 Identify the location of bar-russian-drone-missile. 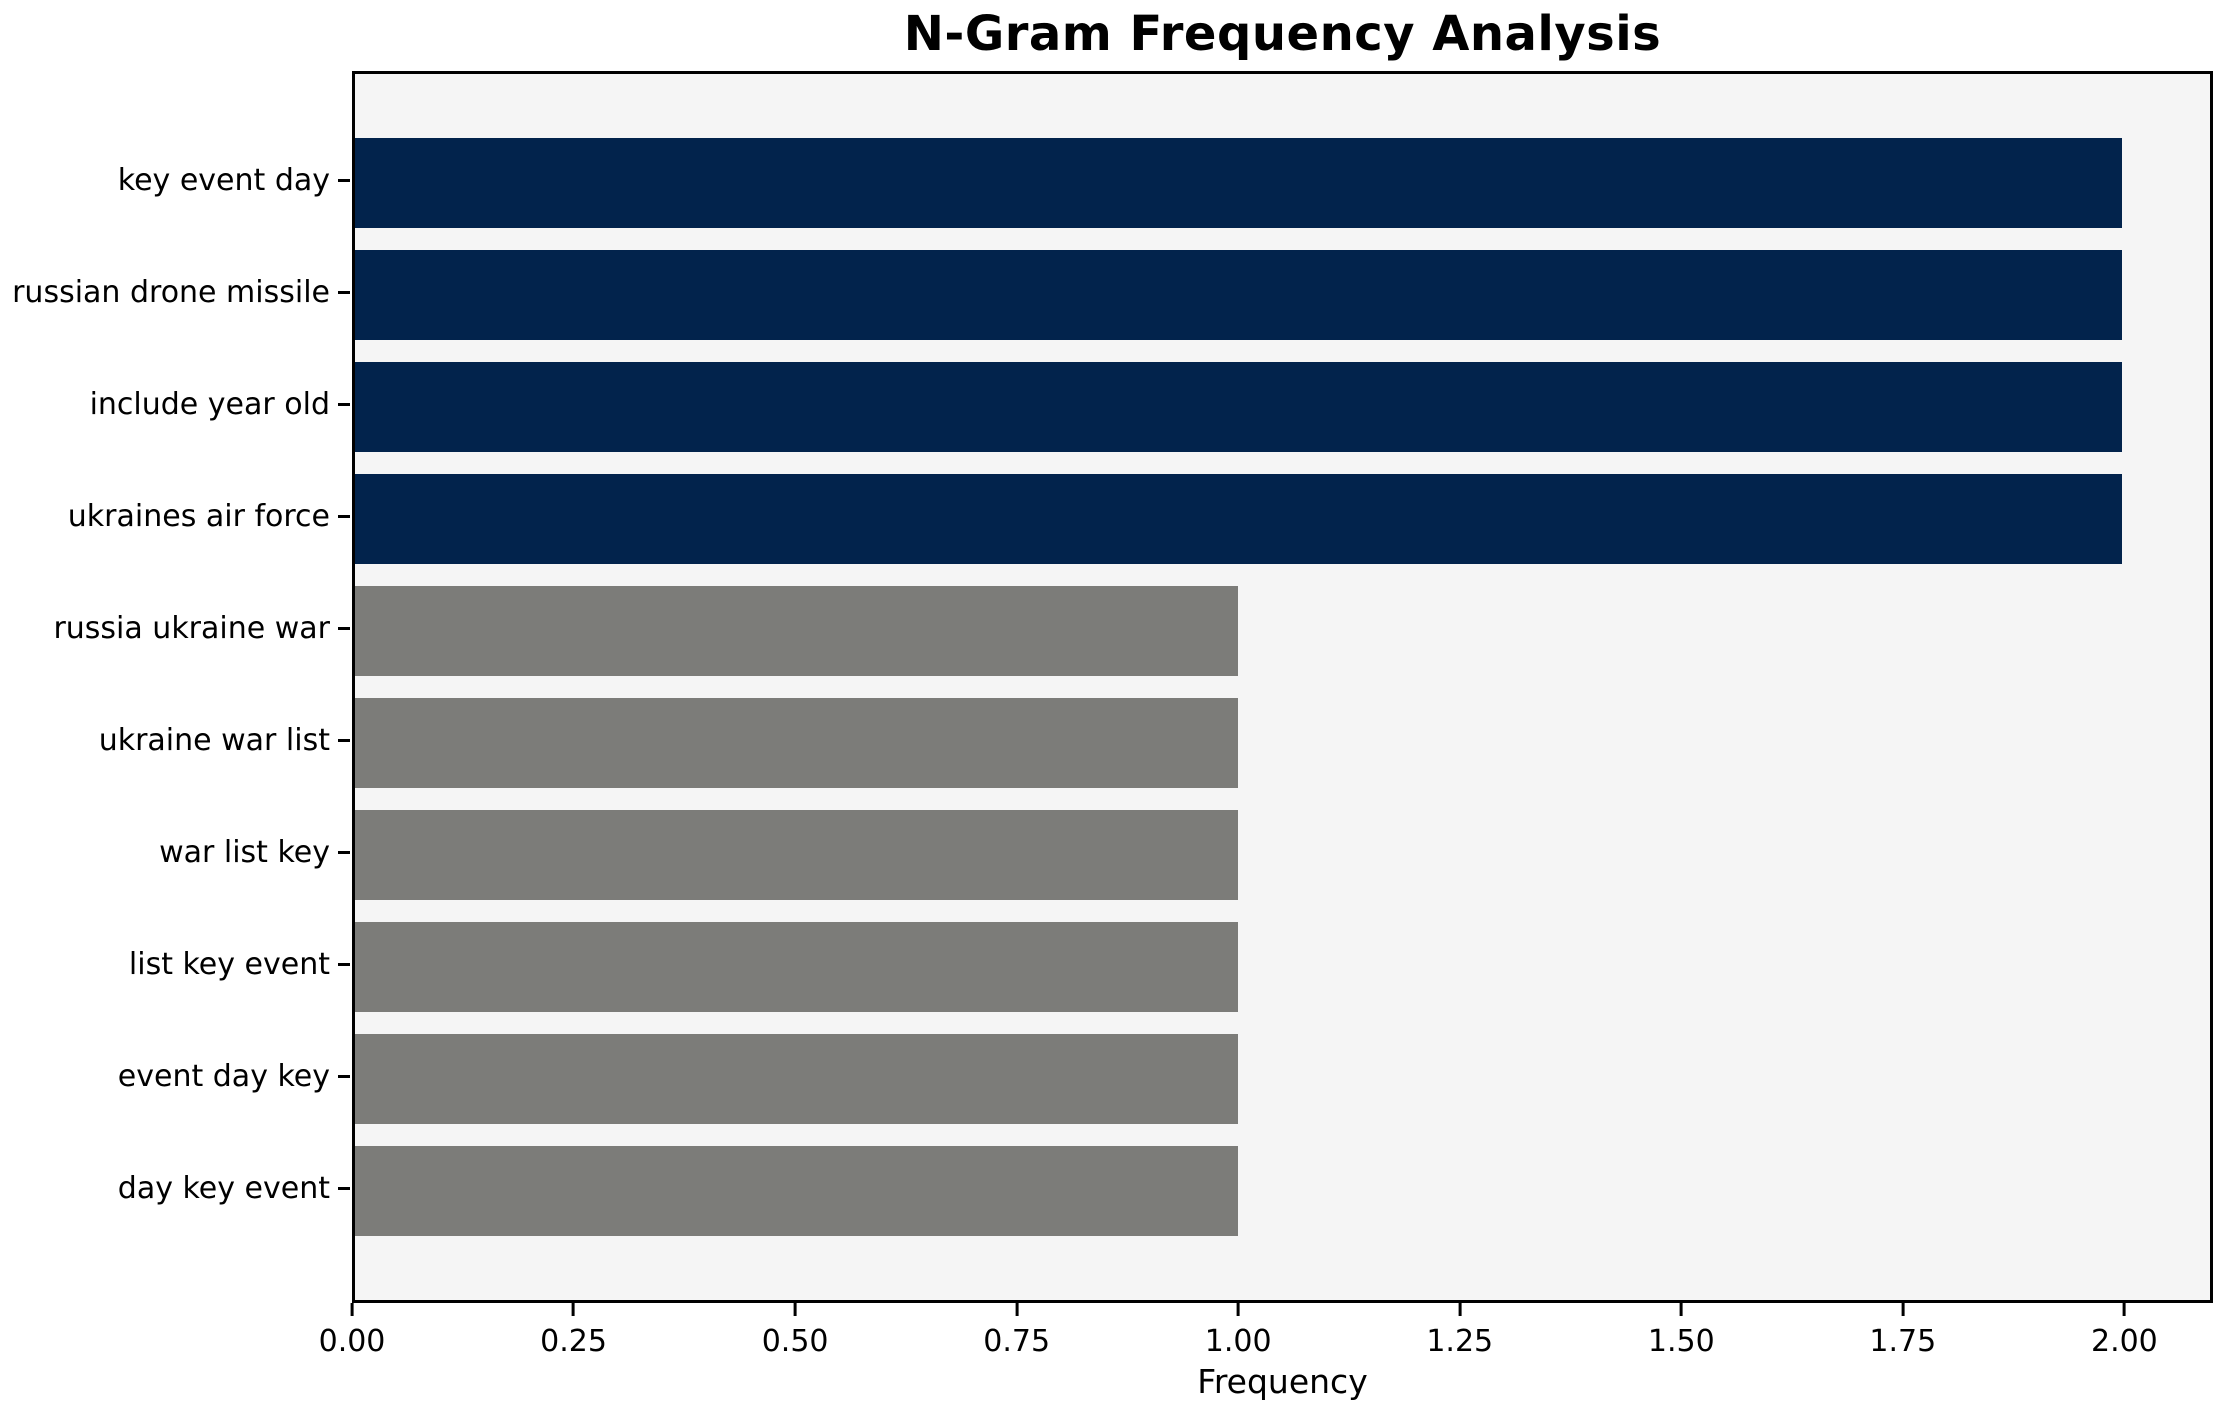
(1238, 295).